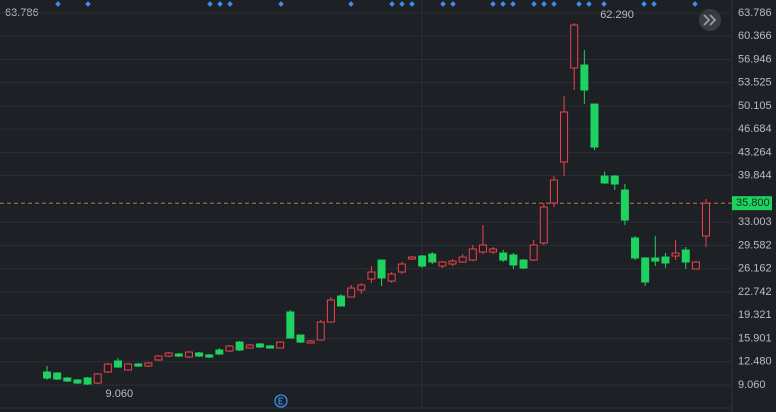 The width and height of the screenshot is (776, 412). I want to click on y-tick-label: 26.162, so click(755, 269).